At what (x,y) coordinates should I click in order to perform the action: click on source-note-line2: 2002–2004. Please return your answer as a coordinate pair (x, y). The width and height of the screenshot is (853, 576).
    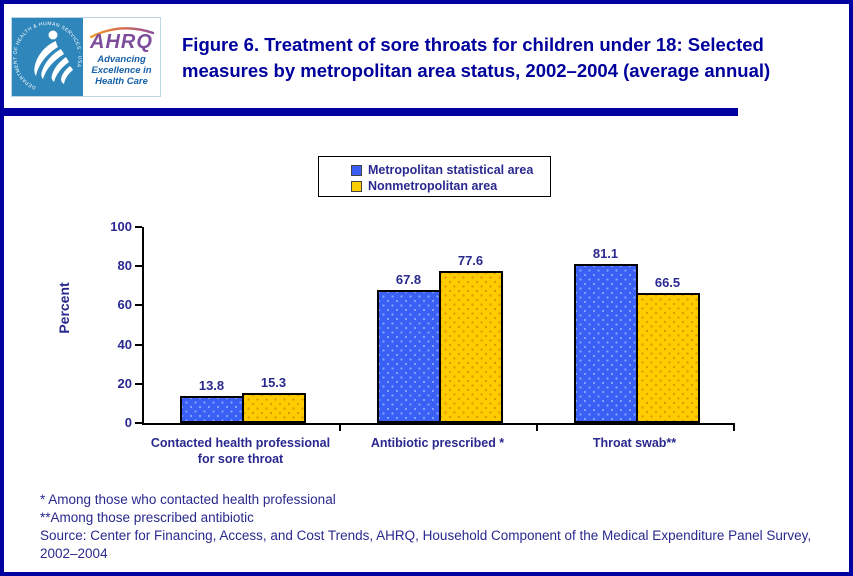
    Looking at the image, I should click on (74, 553).